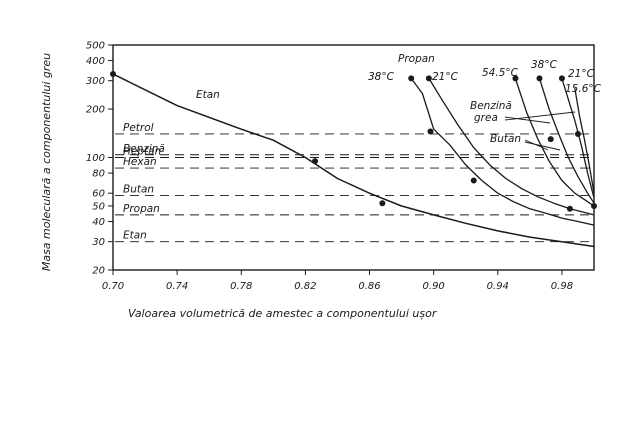  I want to click on x-tick-label: 0.78, so click(241, 286).